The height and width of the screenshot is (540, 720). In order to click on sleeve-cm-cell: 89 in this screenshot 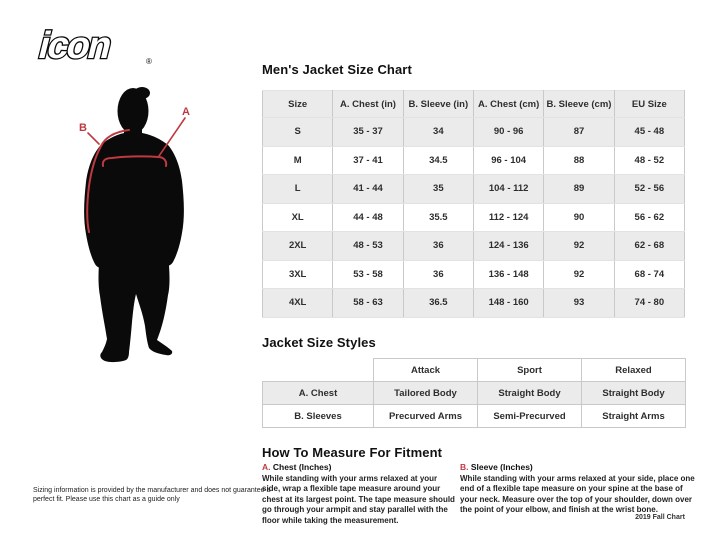, I will do `click(579, 189)`.